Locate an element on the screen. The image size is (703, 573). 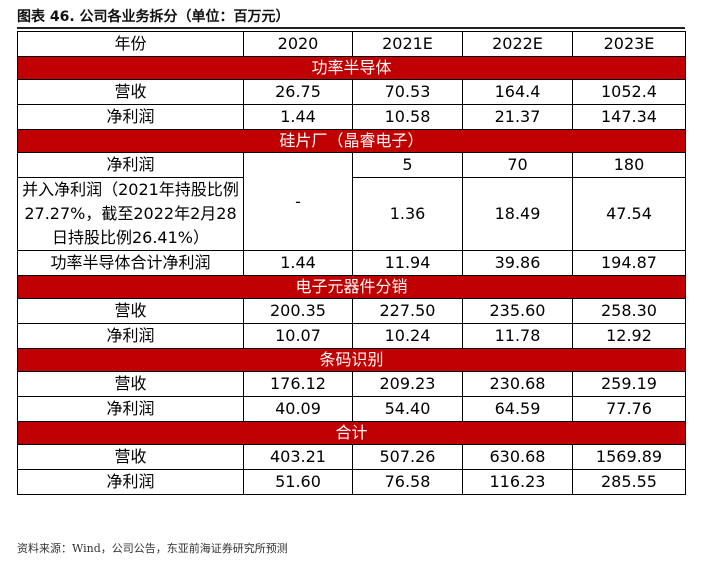
value-cell: 259.19 is located at coordinates (629, 384).